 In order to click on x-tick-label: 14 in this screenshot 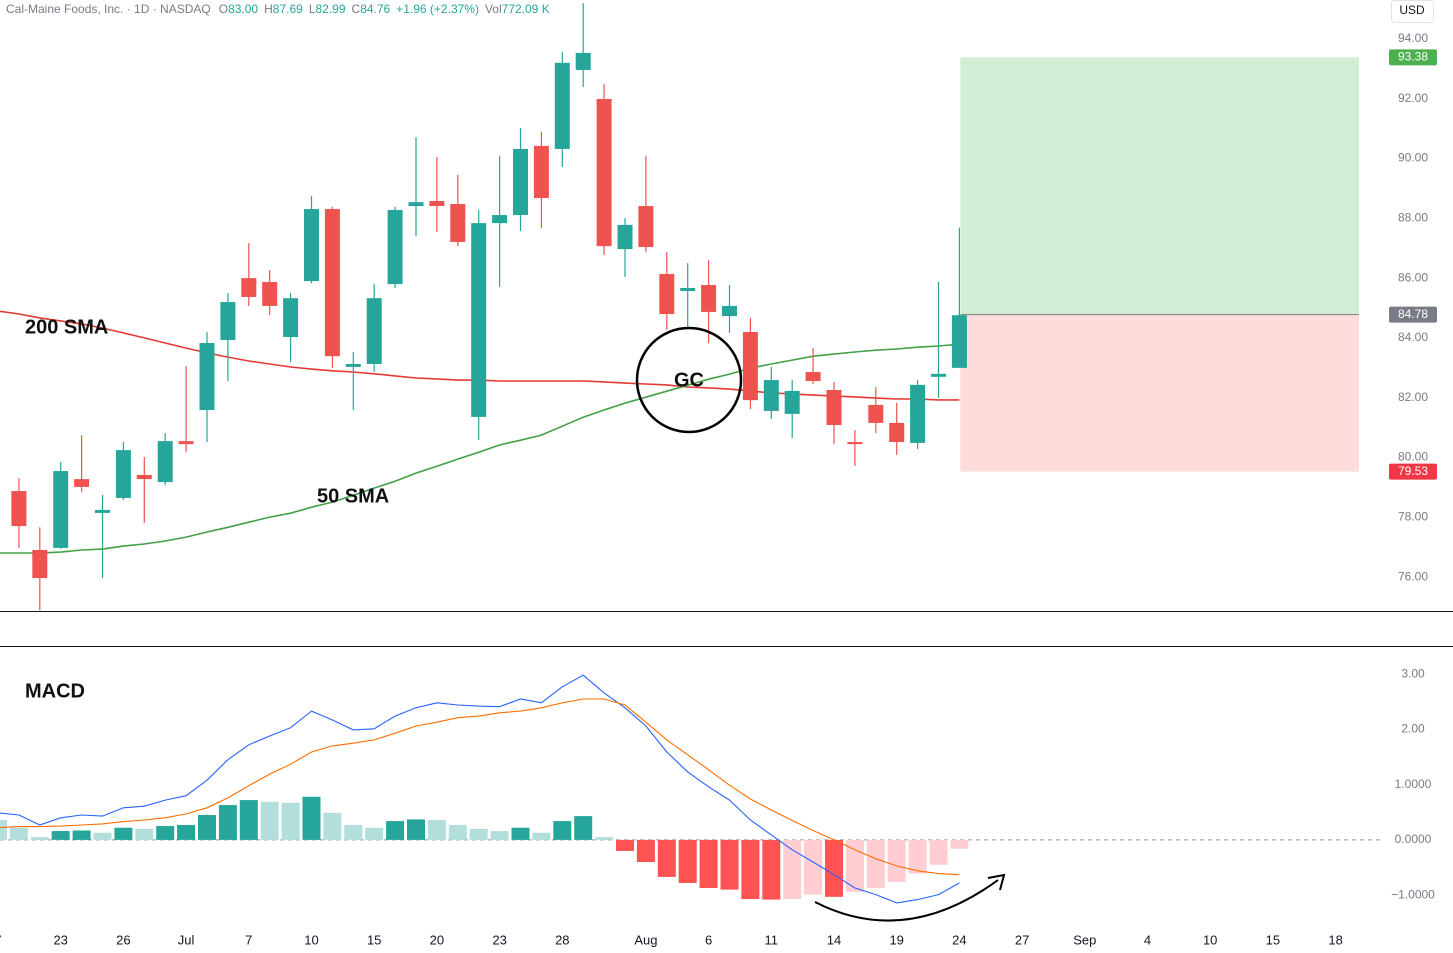, I will do `click(834, 939)`.